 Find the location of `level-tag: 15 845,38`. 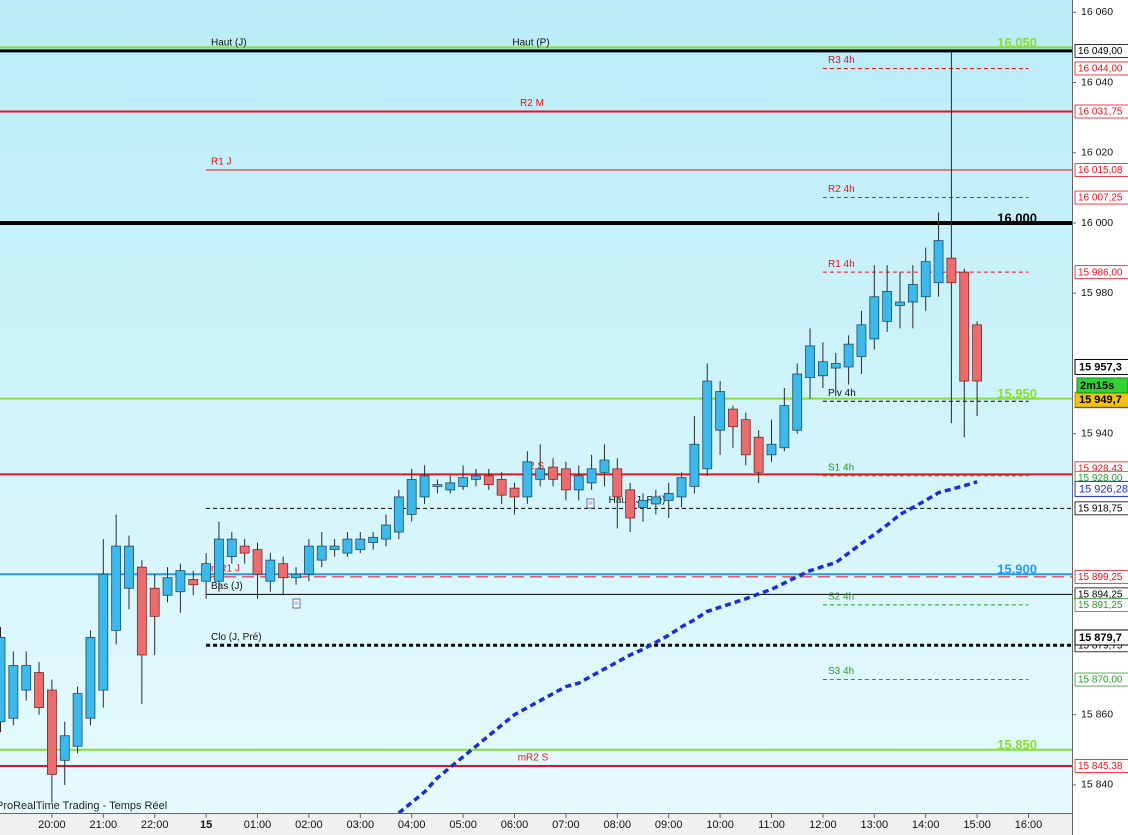

level-tag: 15 845,38 is located at coordinates (1100, 766).